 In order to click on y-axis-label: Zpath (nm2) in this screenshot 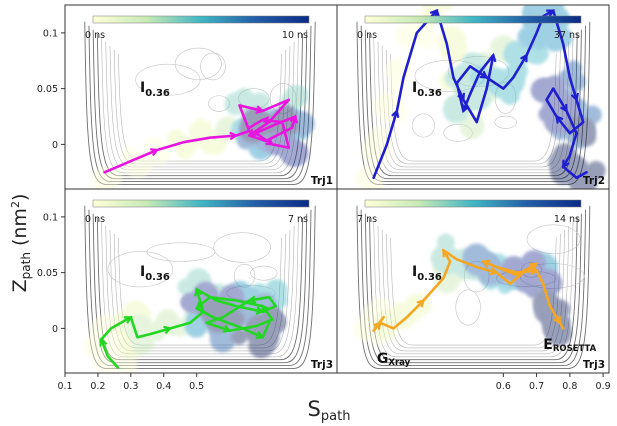, I will do `click(21, 243)`.